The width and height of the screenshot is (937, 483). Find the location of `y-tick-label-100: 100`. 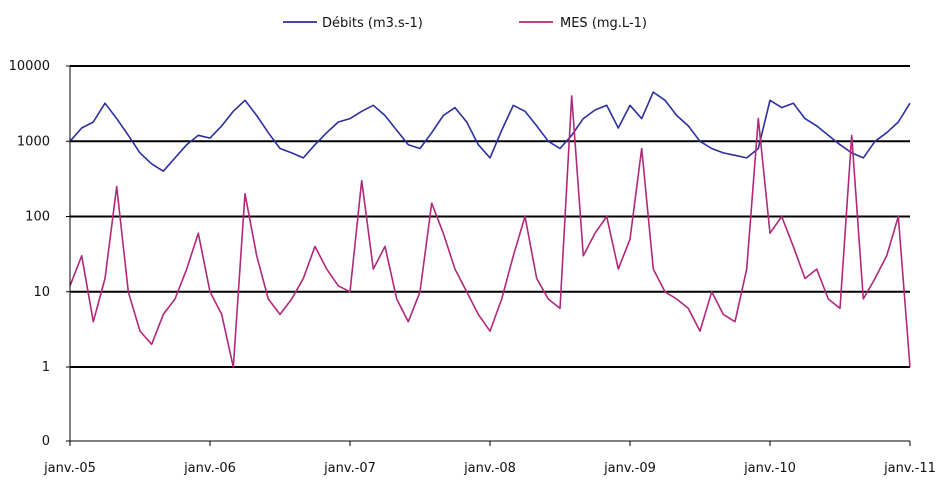

y-tick-label-100: 100 is located at coordinates (37, 217).